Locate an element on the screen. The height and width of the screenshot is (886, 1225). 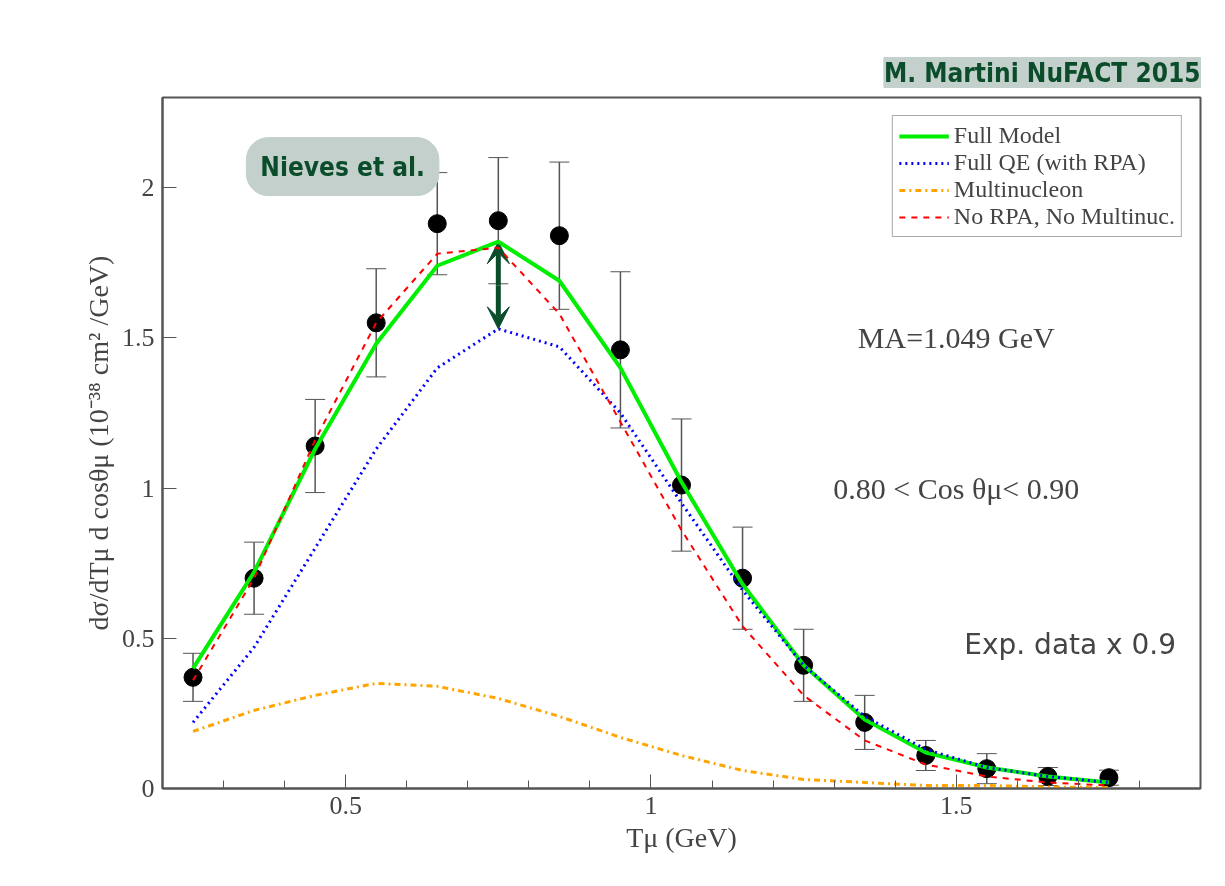
x-tick-label: 1 is located at coordinates (651, 805).